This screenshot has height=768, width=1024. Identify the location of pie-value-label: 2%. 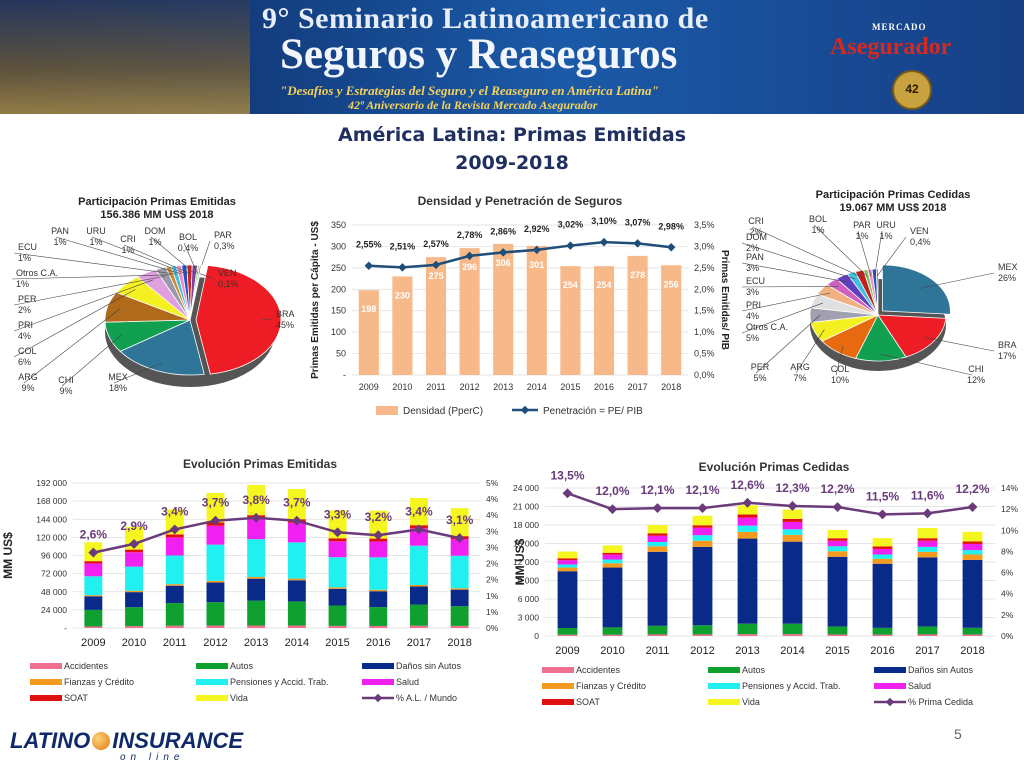
(24, 310).